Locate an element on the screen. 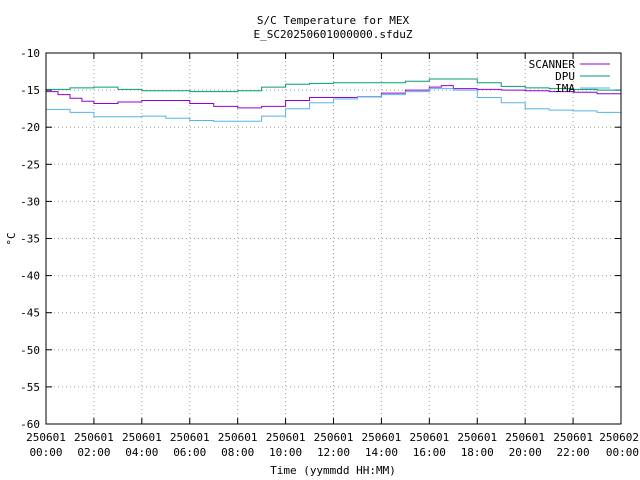 This screenshot has width=640, height=480. x-tick-time-label: 14:00 is located at coordinates (381, 452).